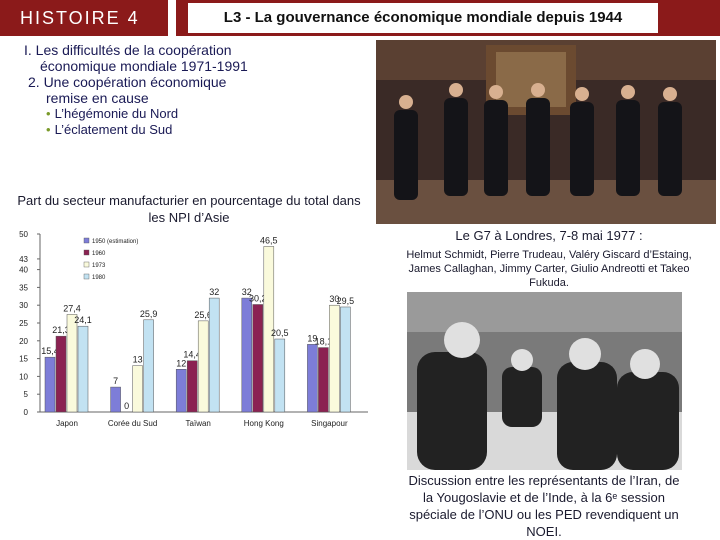 The image size is (720, 540). What do you see at coordinates (67, 423) in the screenshot?
I see `x-tick-label: Japon` at bounding box center [67, 423].